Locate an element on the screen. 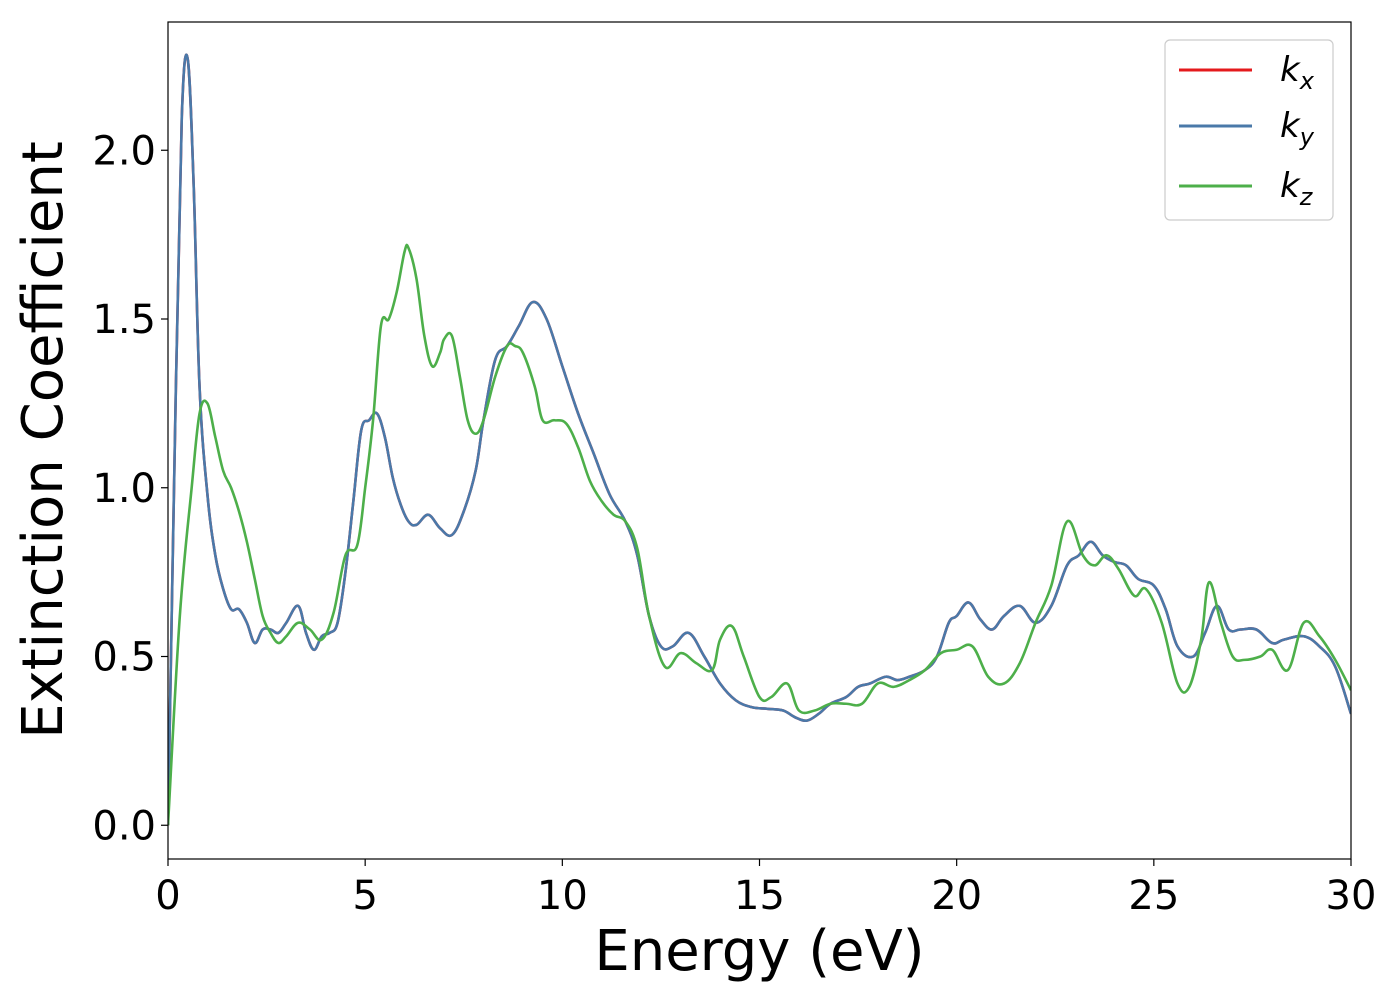 This screenshot has height=1000, width=1400. y-tick-label: 1.5 is located at coordinates (124, 320).